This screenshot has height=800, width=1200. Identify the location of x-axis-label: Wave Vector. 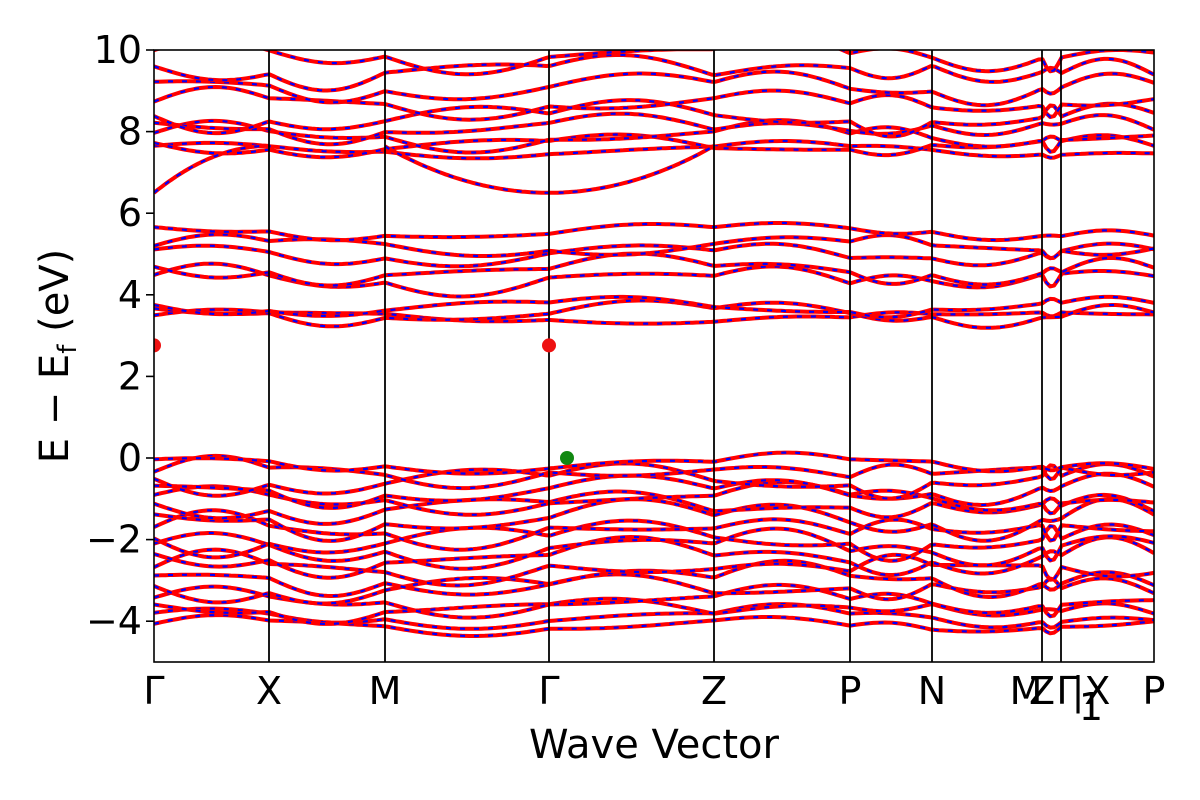
(654, 745).